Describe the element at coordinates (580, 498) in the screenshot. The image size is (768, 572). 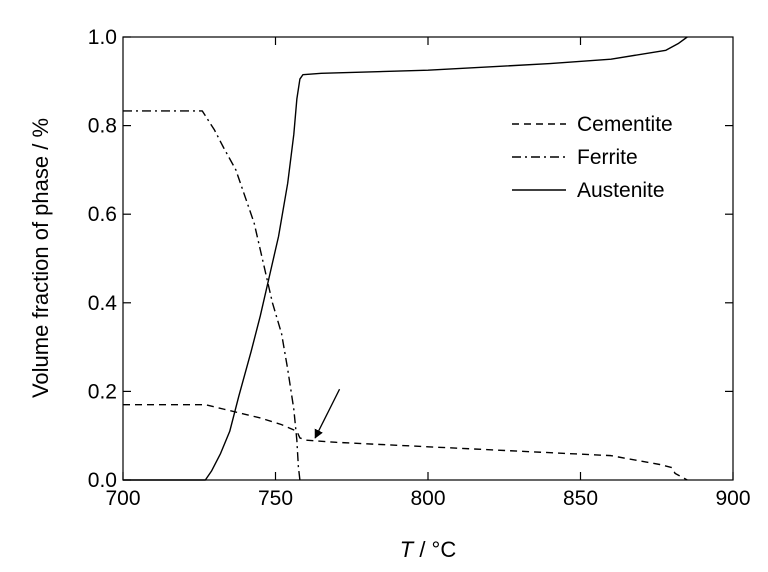
I see `x-tick-label: 850` at that location.